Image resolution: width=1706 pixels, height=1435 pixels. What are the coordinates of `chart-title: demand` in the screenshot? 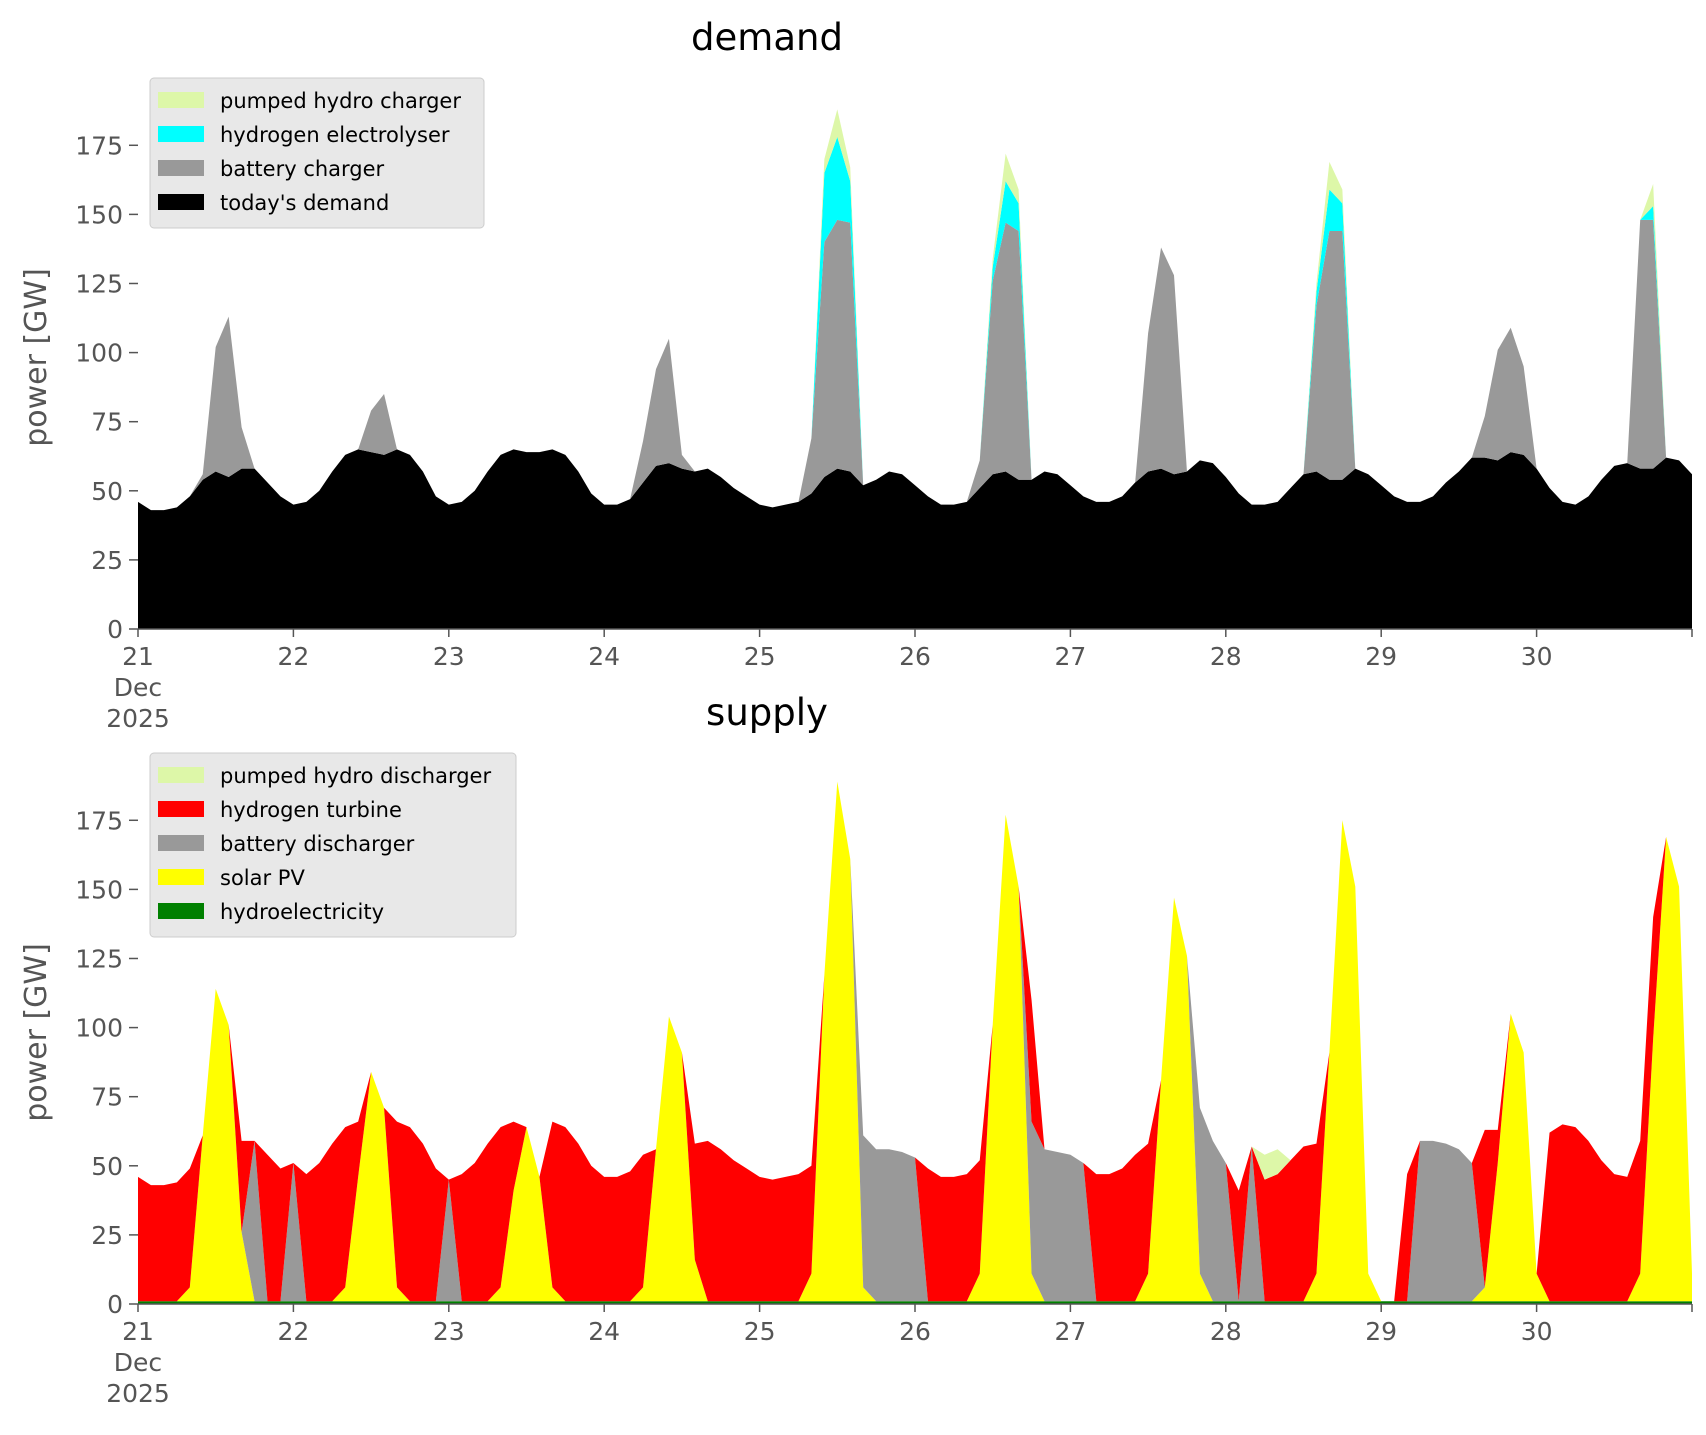 It's located at (767, 37).